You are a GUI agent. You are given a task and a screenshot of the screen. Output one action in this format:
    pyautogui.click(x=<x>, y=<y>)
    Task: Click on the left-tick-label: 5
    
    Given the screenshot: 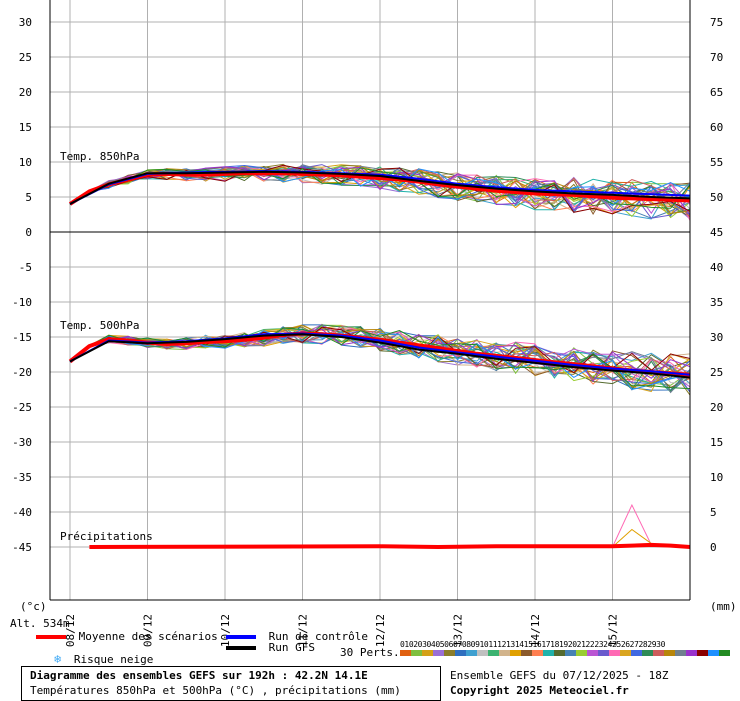 What is the action you would take?
    pyautogui.click(x=28, y=197)
    